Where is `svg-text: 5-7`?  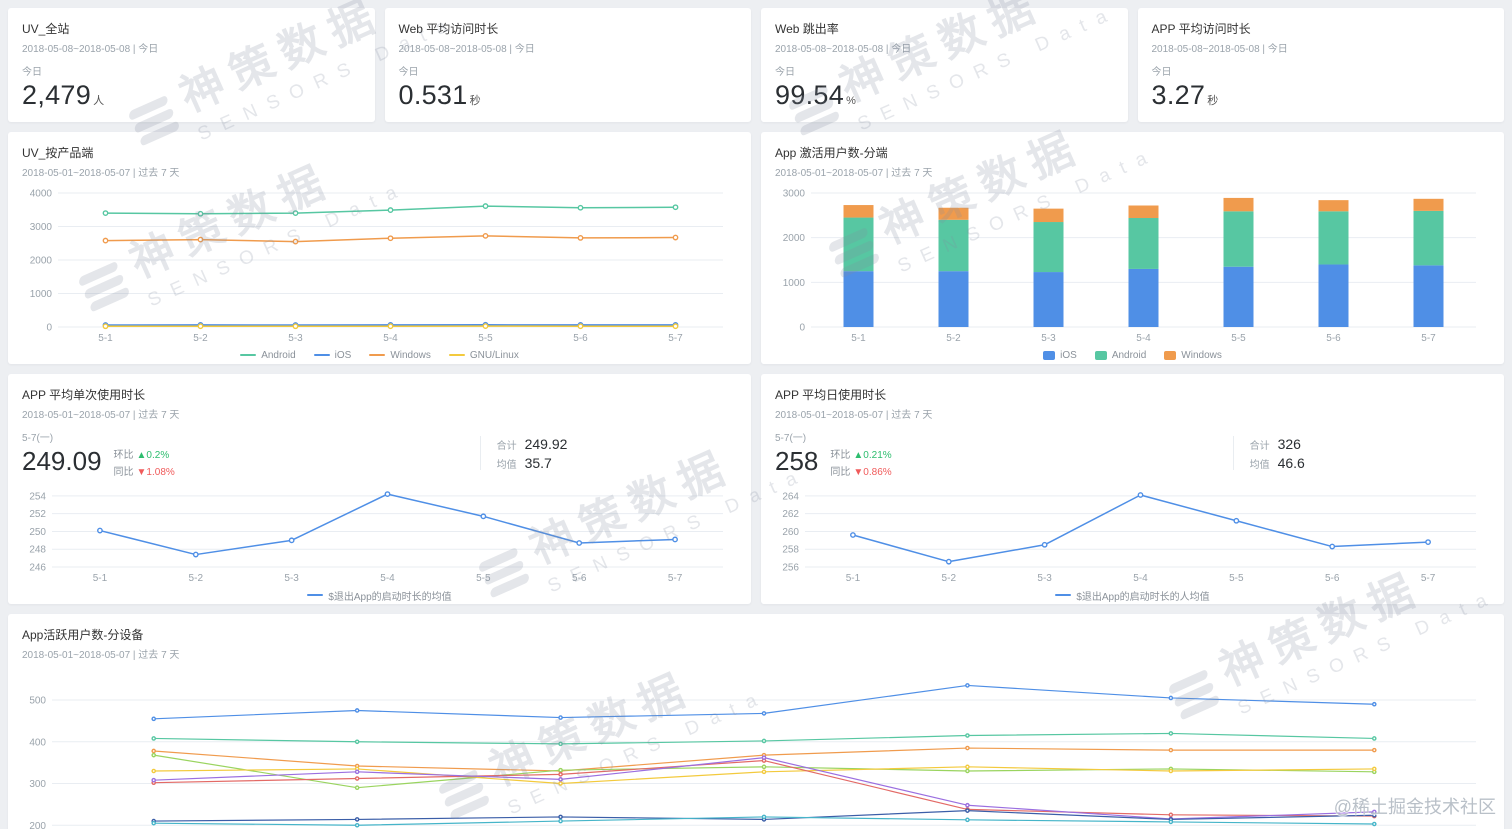
svg-text: 5-7 is located at coordinates (675, 578).